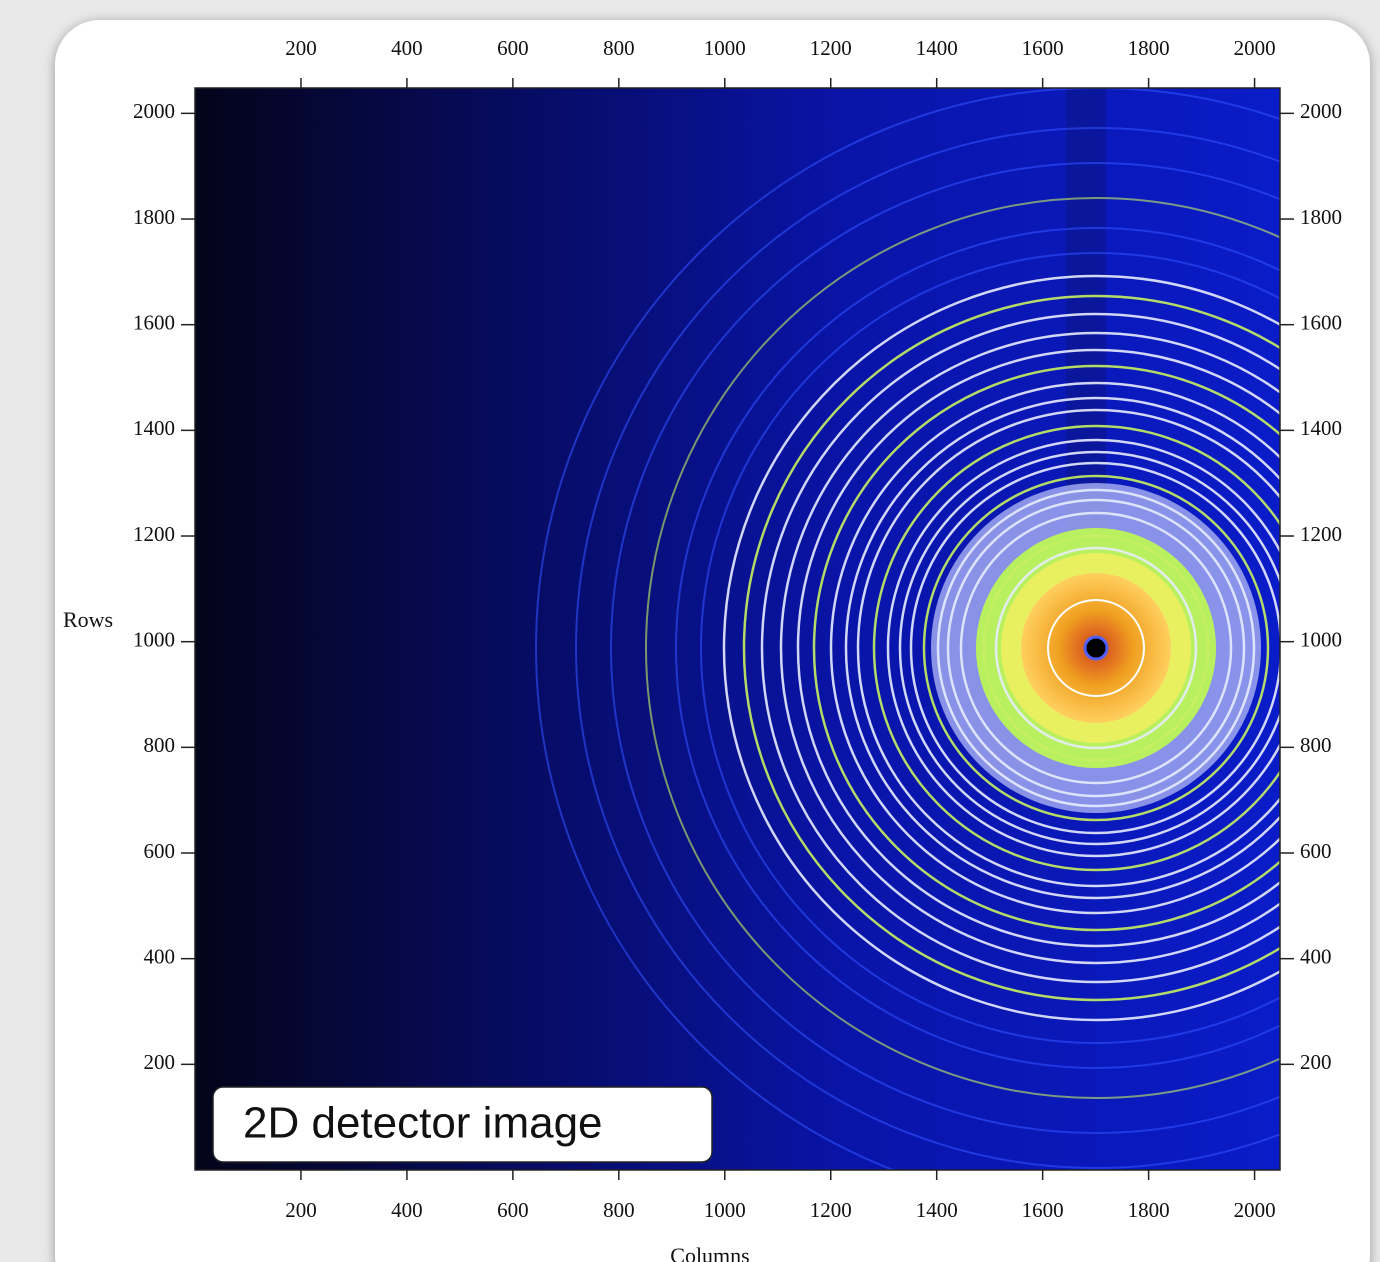  I want to click on y-tick-label: 800, so click(160, 745).